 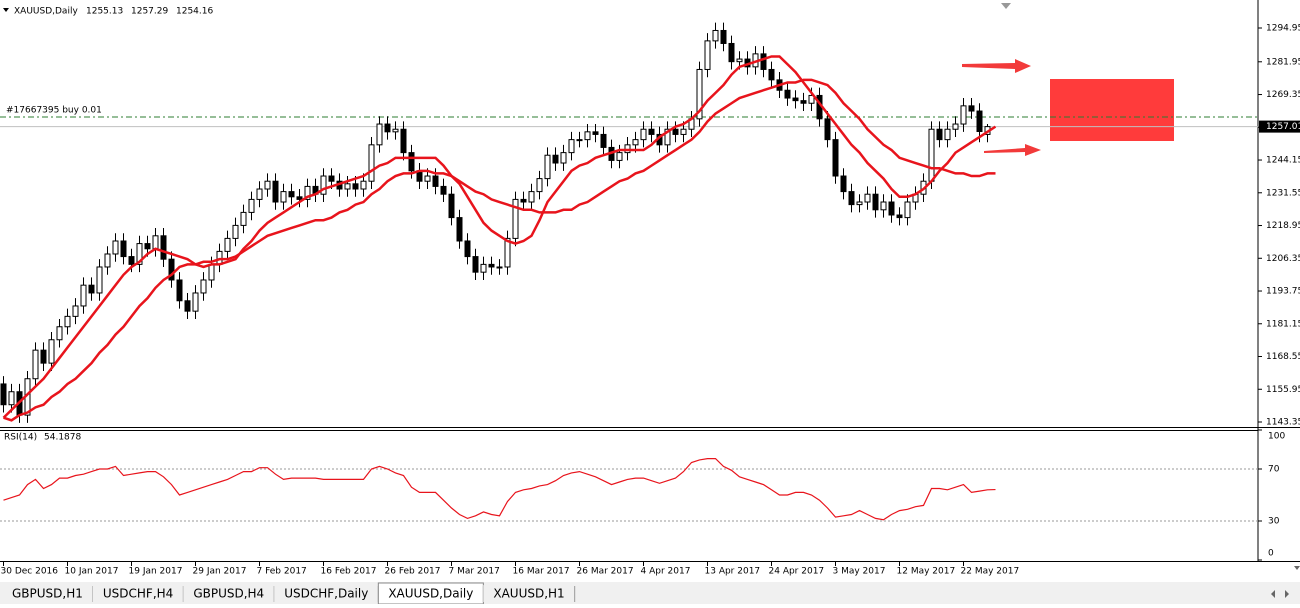 What do you see at coordinates (1283, 390) in the screenshot?
I see `y-tick-label: 1155.95` at bounding box center [1283, 390].